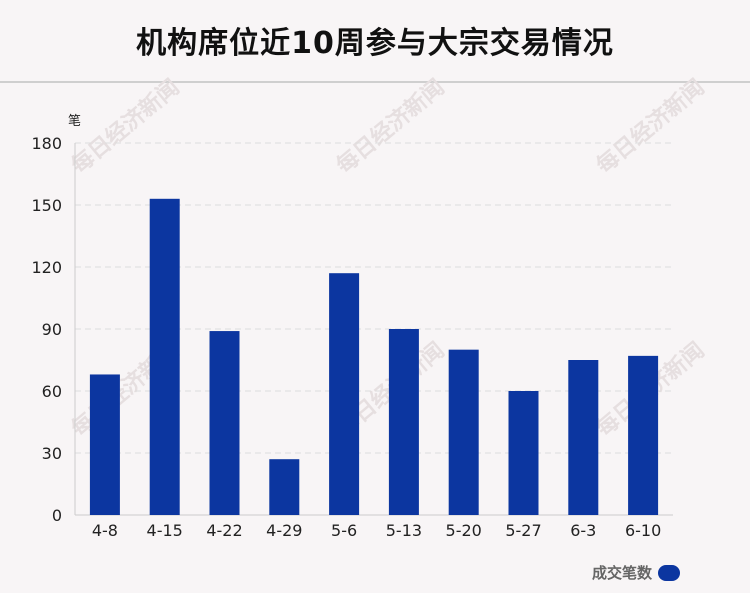 The height and width of the screenshot is (593, 750). I want to click on legend: 成交笔数, so click(636, 572).